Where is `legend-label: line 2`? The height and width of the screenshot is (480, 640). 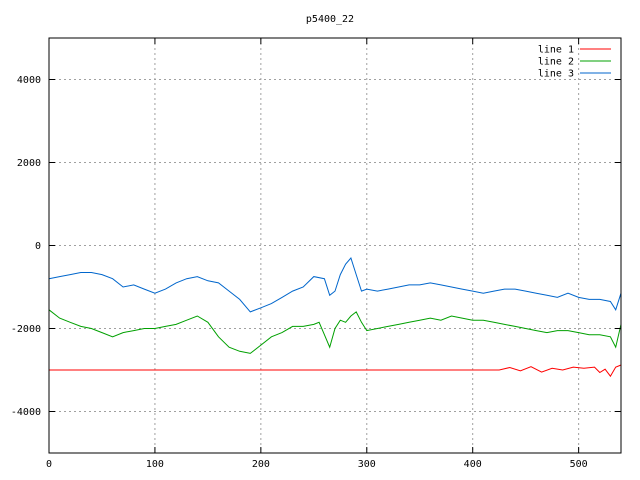
legend-label: line 2 is located at coordinates (556, 62).